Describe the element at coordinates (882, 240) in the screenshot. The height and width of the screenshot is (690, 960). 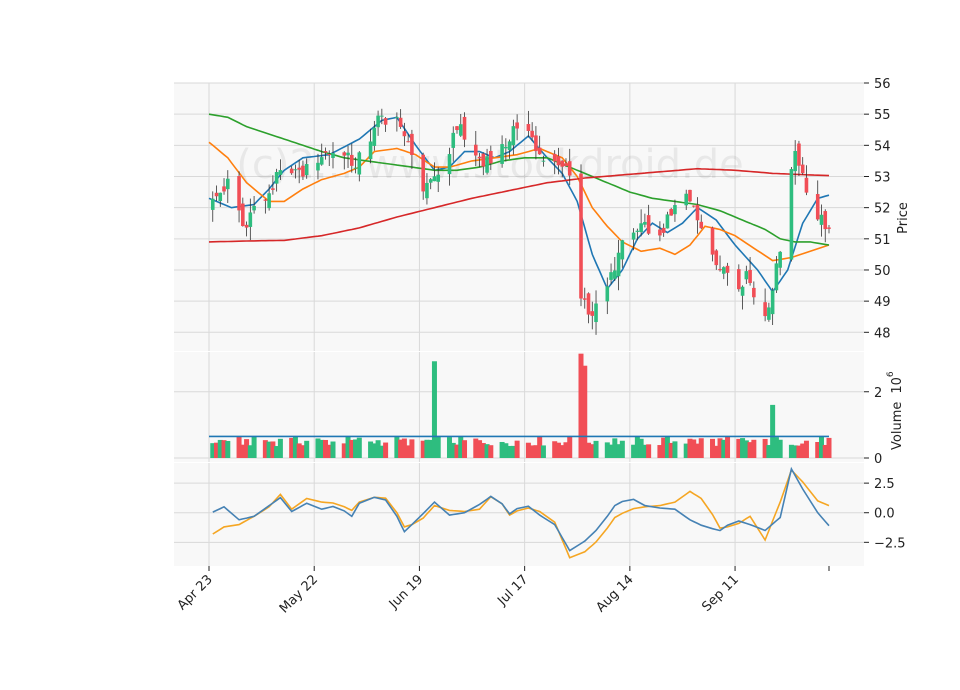
I see `y-tick-label: 51` at that location.